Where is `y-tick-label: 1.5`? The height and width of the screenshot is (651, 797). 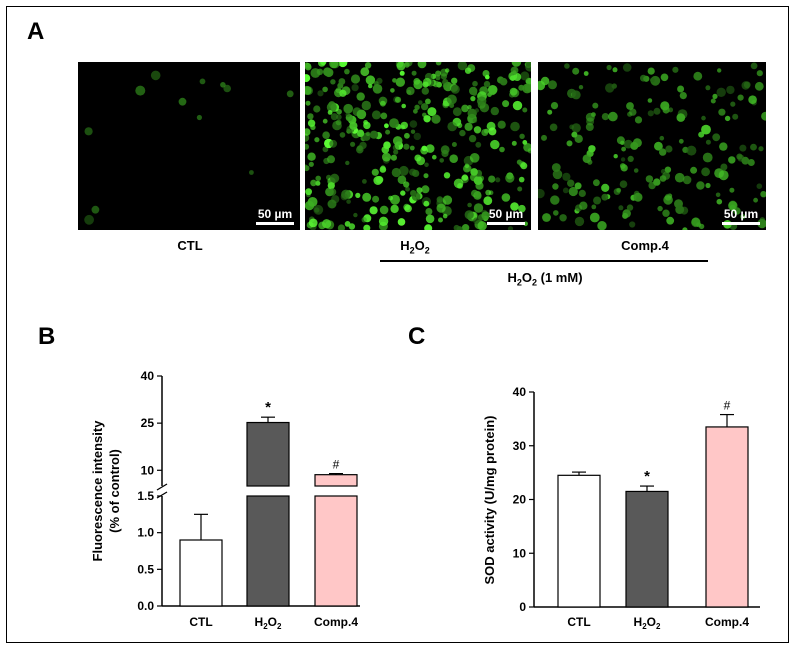
y-tick-label: 1.5 is located at coordinates (145, 496).